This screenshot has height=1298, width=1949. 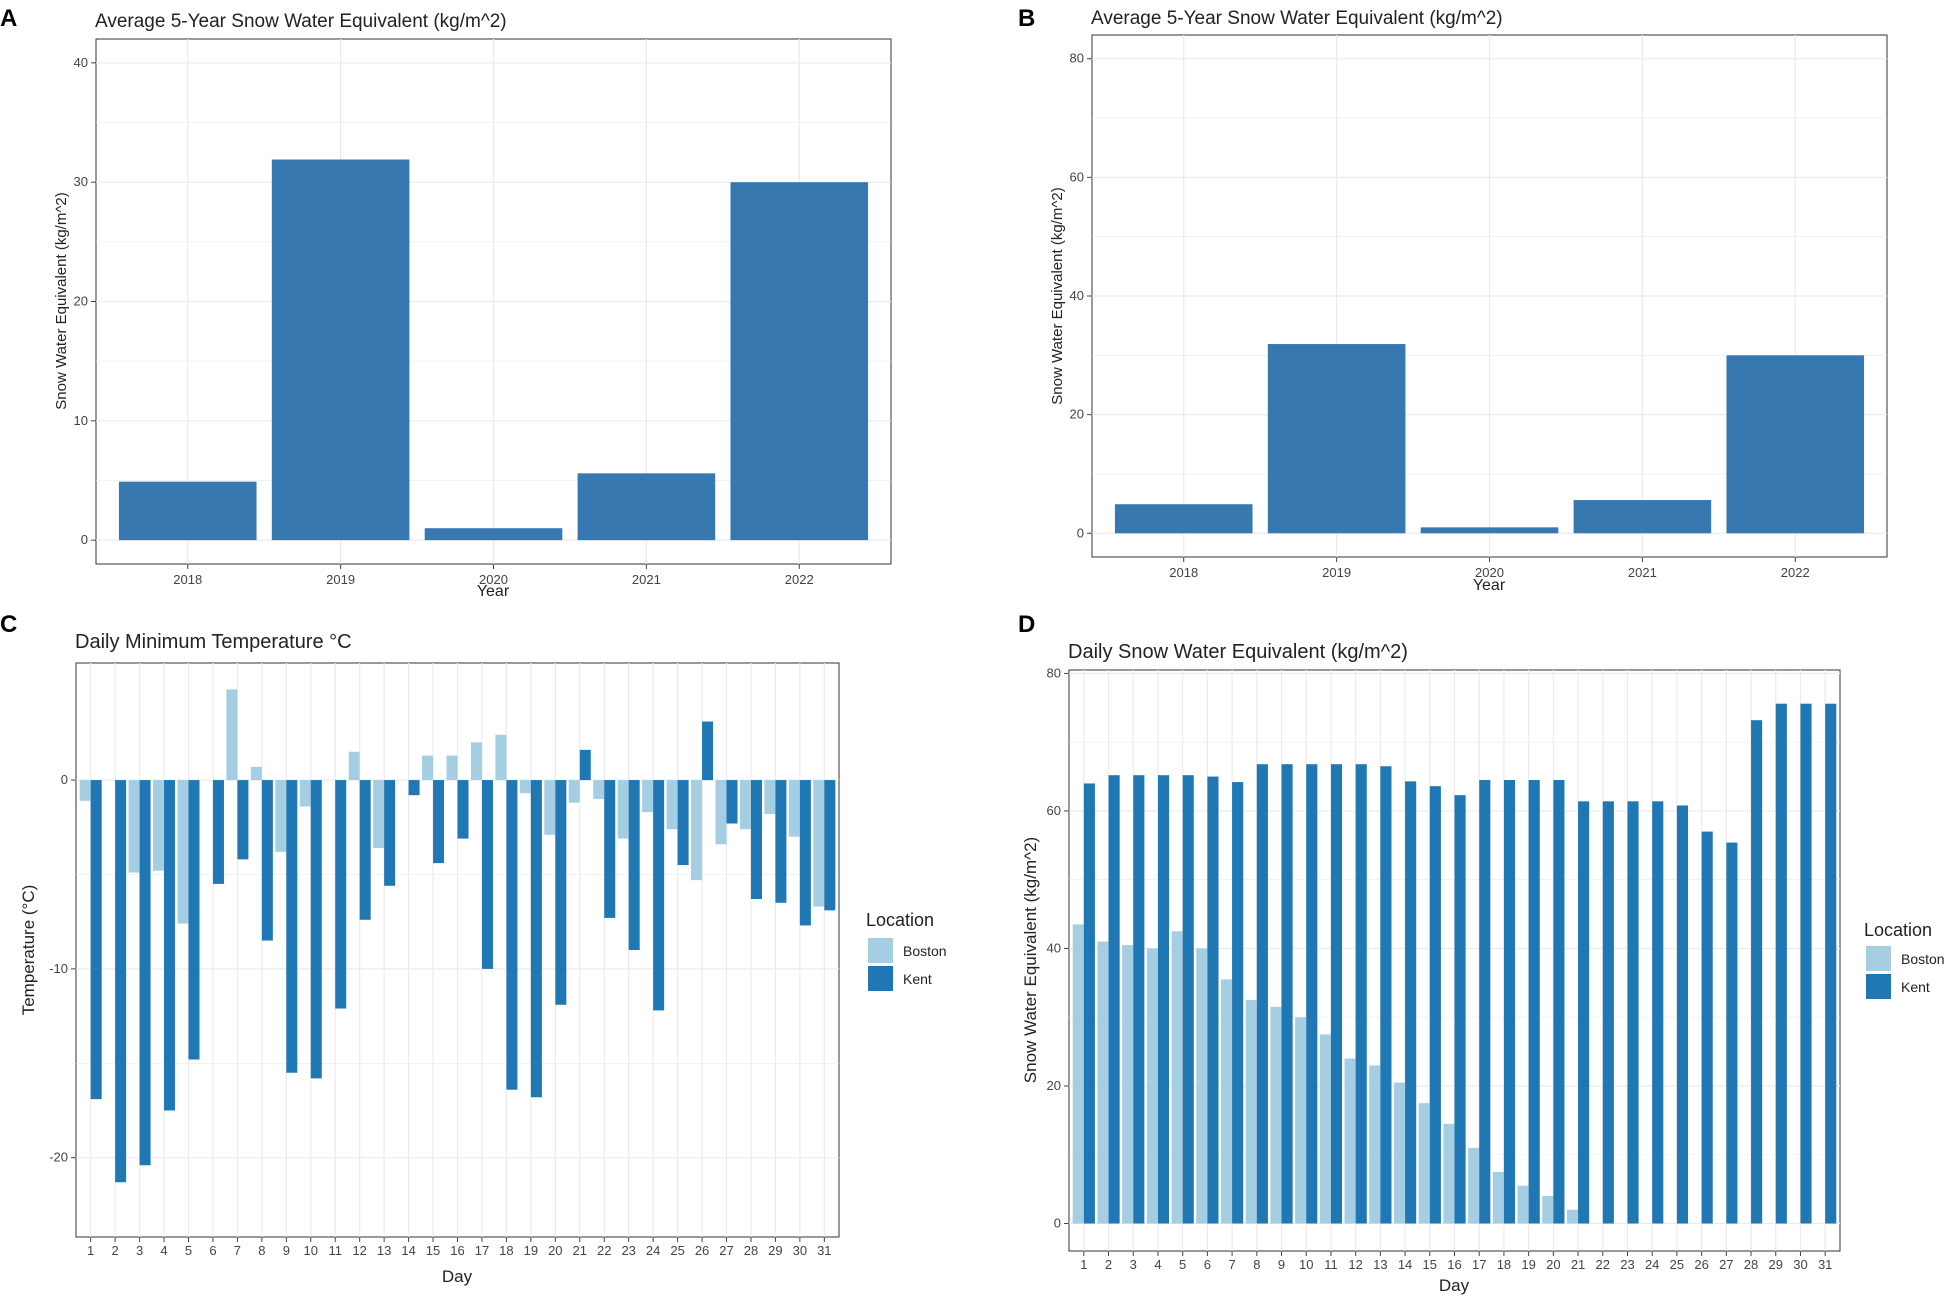 I want to click on legend-swatch-kent, so click(x=880, y=978).